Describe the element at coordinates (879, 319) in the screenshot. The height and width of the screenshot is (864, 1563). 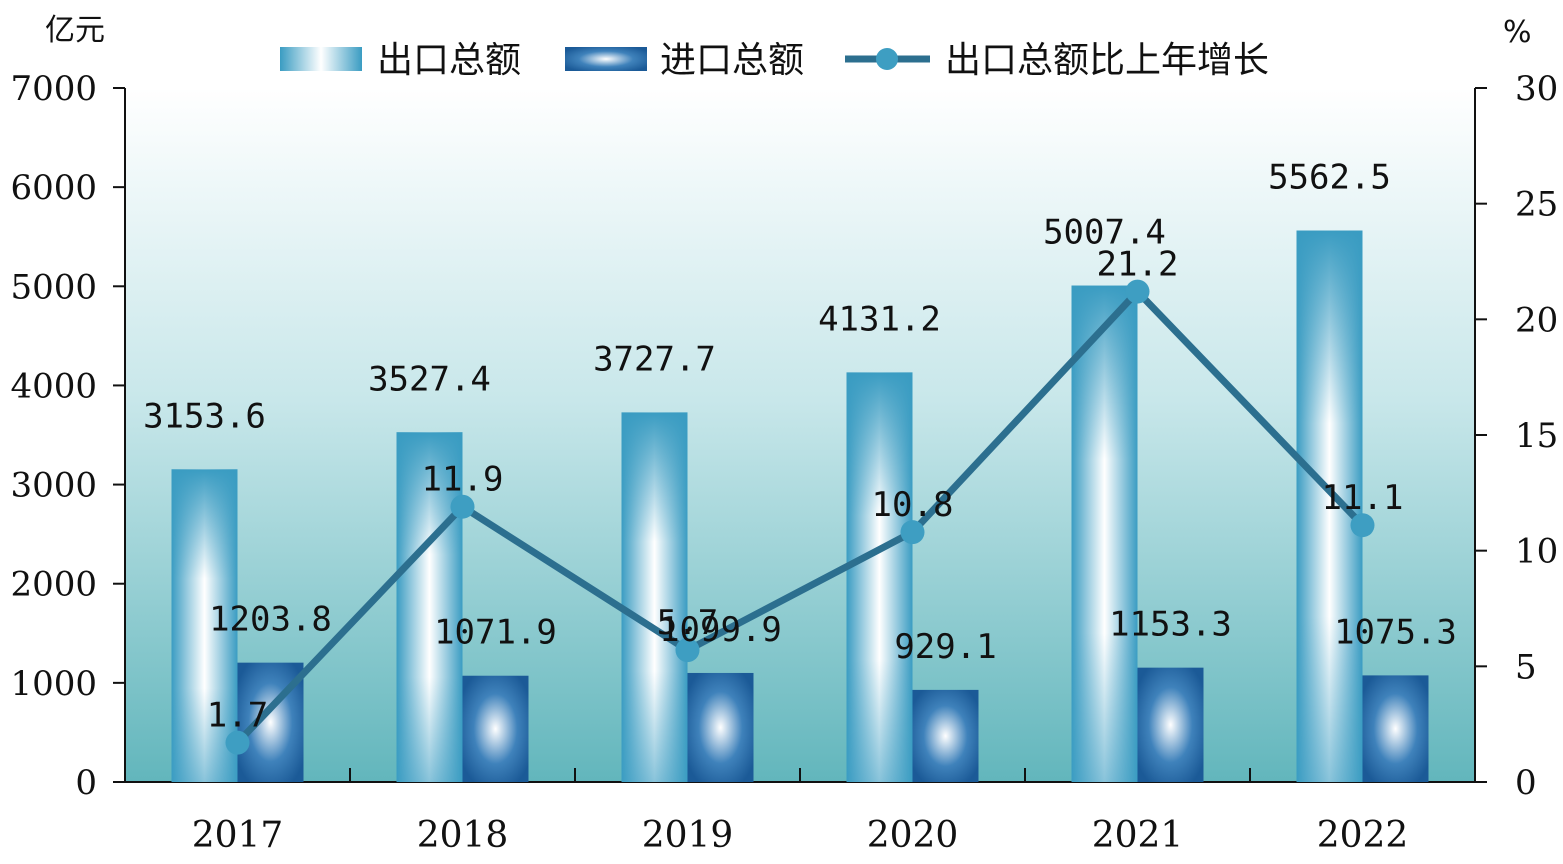
I see `export-value-label: 4131.2` at that location.